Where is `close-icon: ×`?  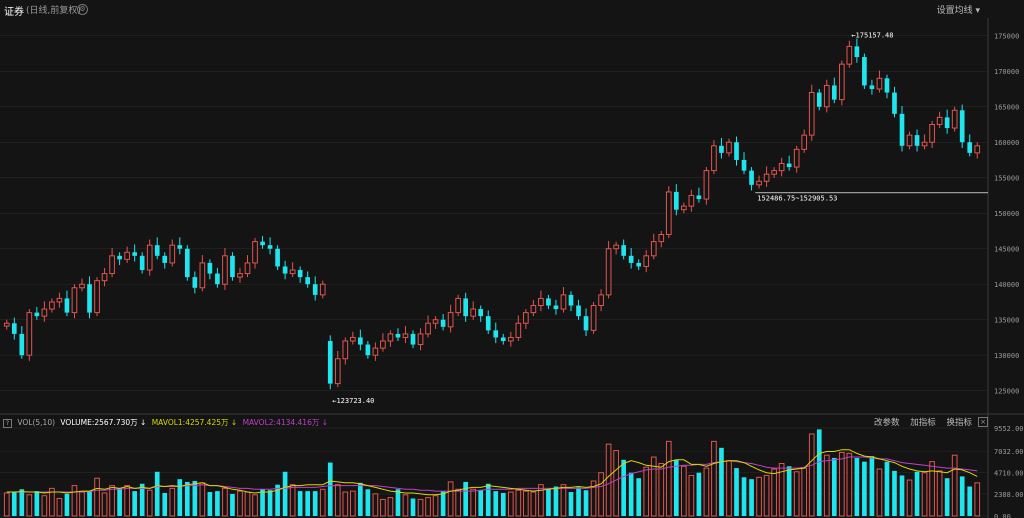
close-icon: × is located at coordinates (983, 422).